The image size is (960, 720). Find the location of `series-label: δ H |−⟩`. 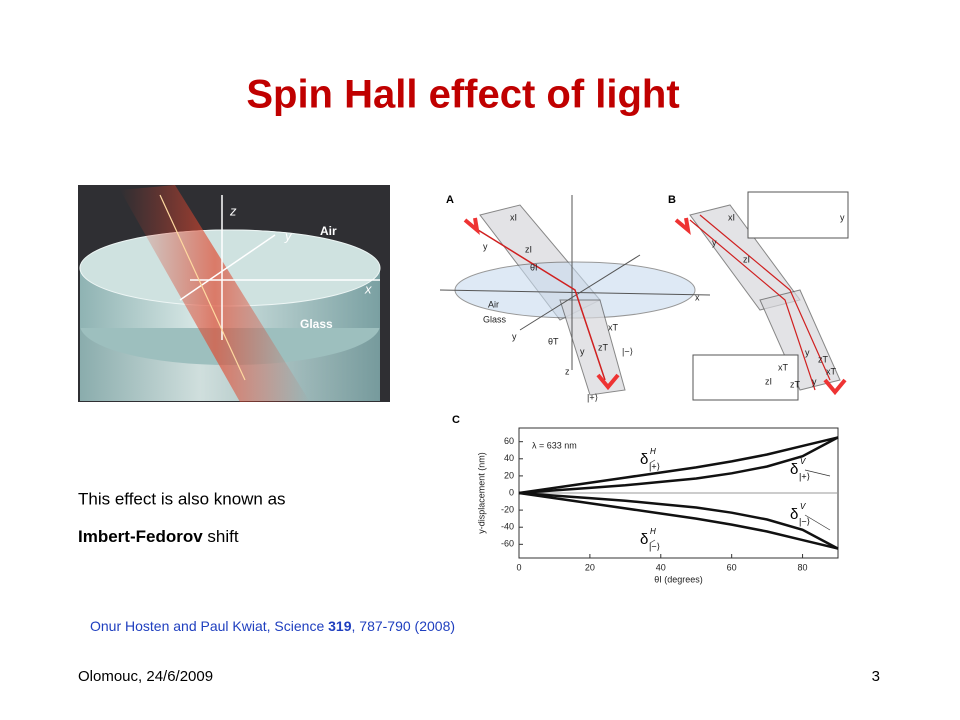

series-label: δ H |−⟩ is located at coordinates (650, 539).